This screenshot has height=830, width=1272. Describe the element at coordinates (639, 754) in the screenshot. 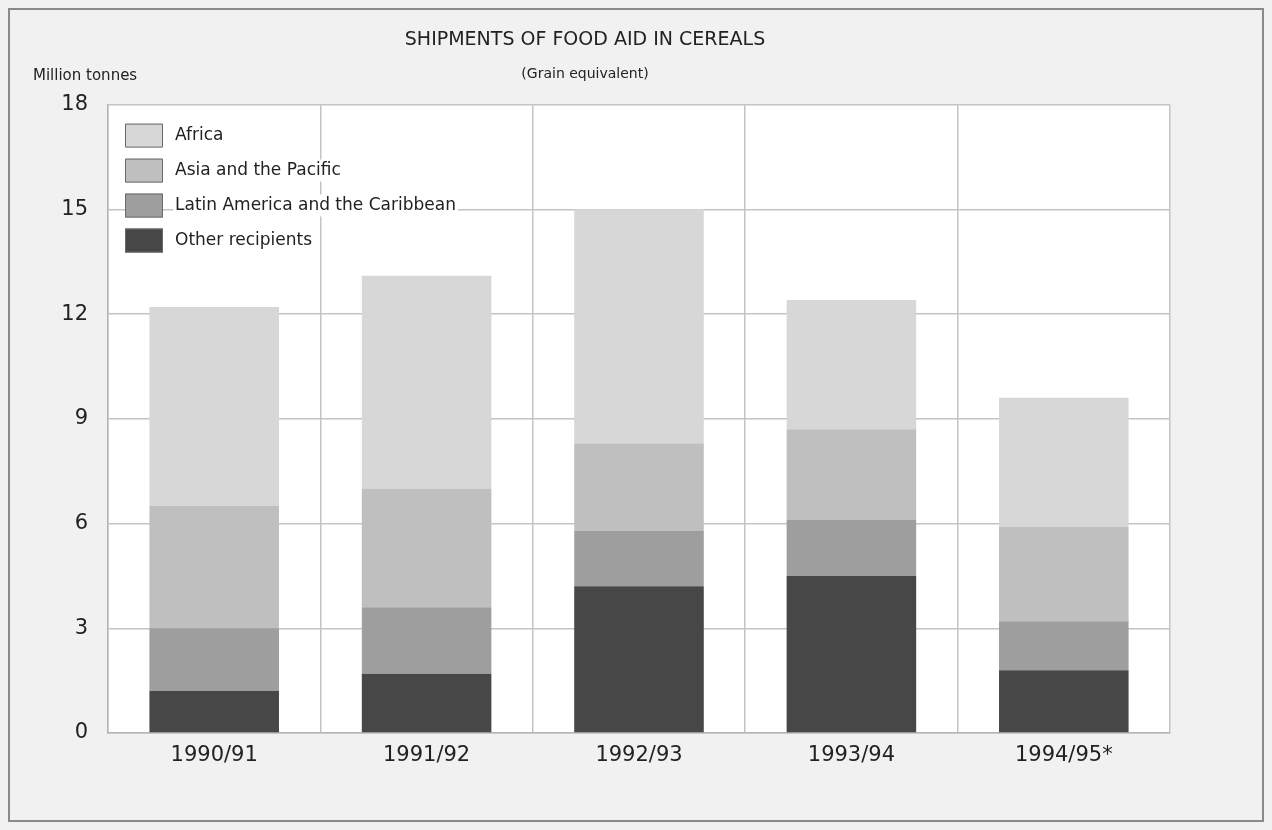

I see `x-tick-label: 1992/93` at that location.